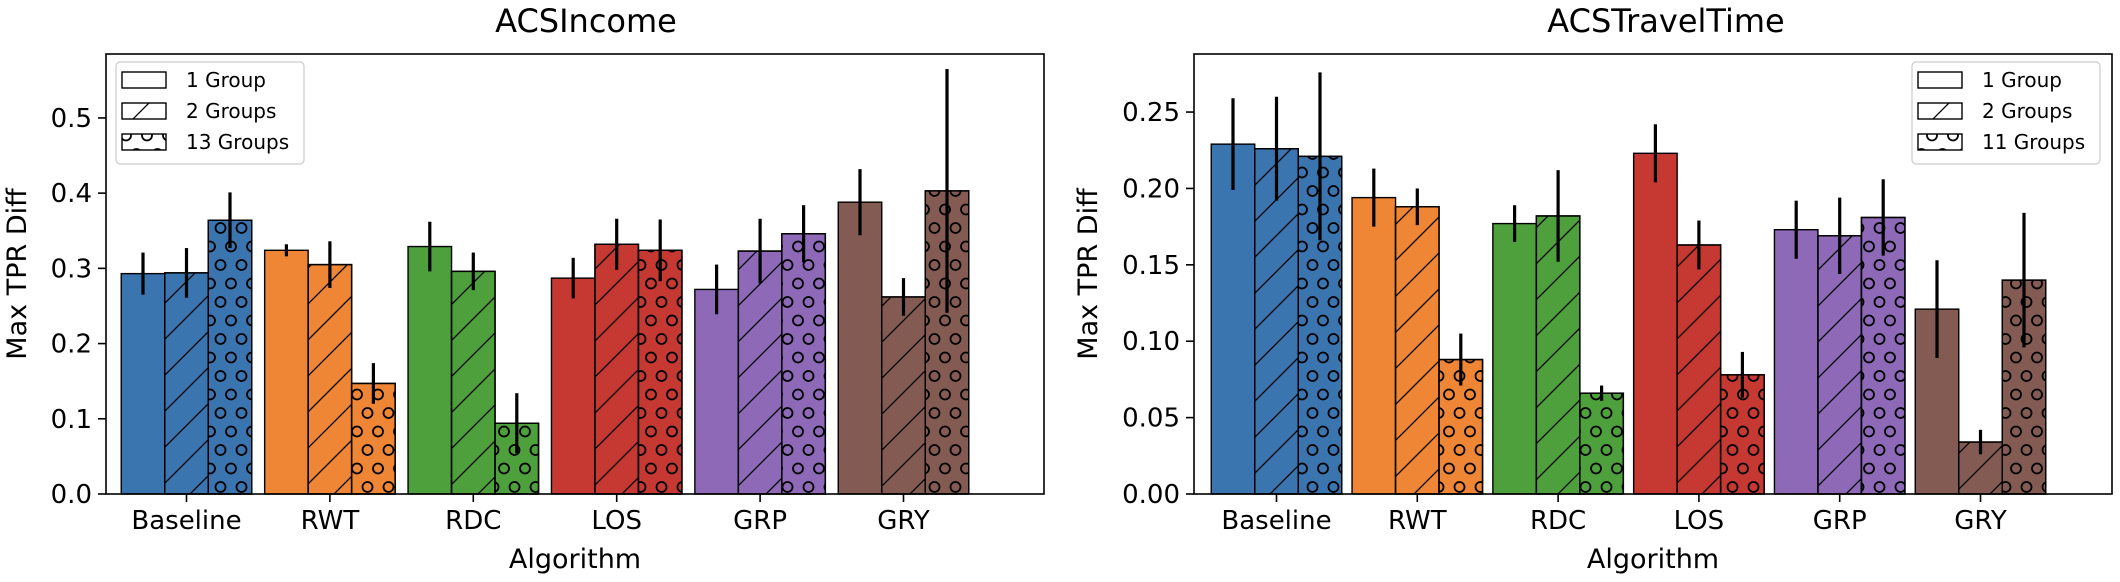 This screenshot has height=582, width=2120. I want to click on y-tick-label: 0.15, so click(1151, 266).